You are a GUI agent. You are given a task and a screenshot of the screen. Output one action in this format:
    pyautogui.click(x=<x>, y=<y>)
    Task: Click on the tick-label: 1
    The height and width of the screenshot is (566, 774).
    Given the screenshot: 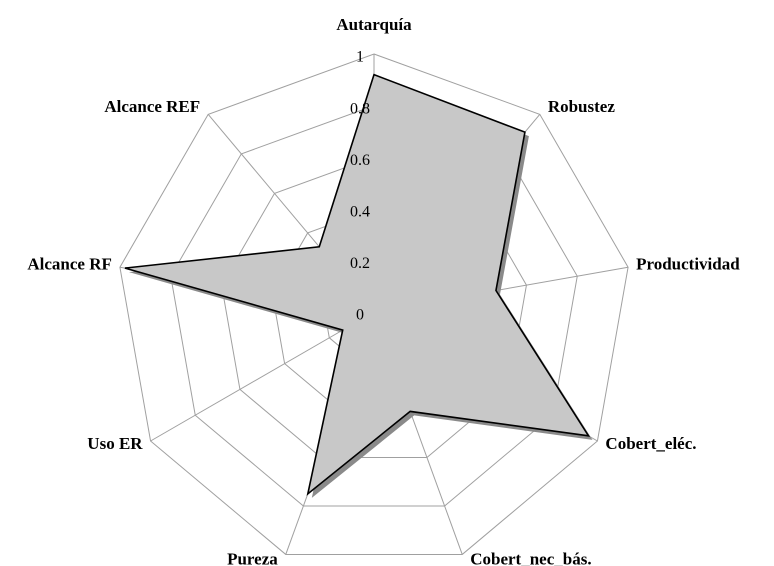 What is the action you would take?
    pyautogui.click(x=360, y=57)
    